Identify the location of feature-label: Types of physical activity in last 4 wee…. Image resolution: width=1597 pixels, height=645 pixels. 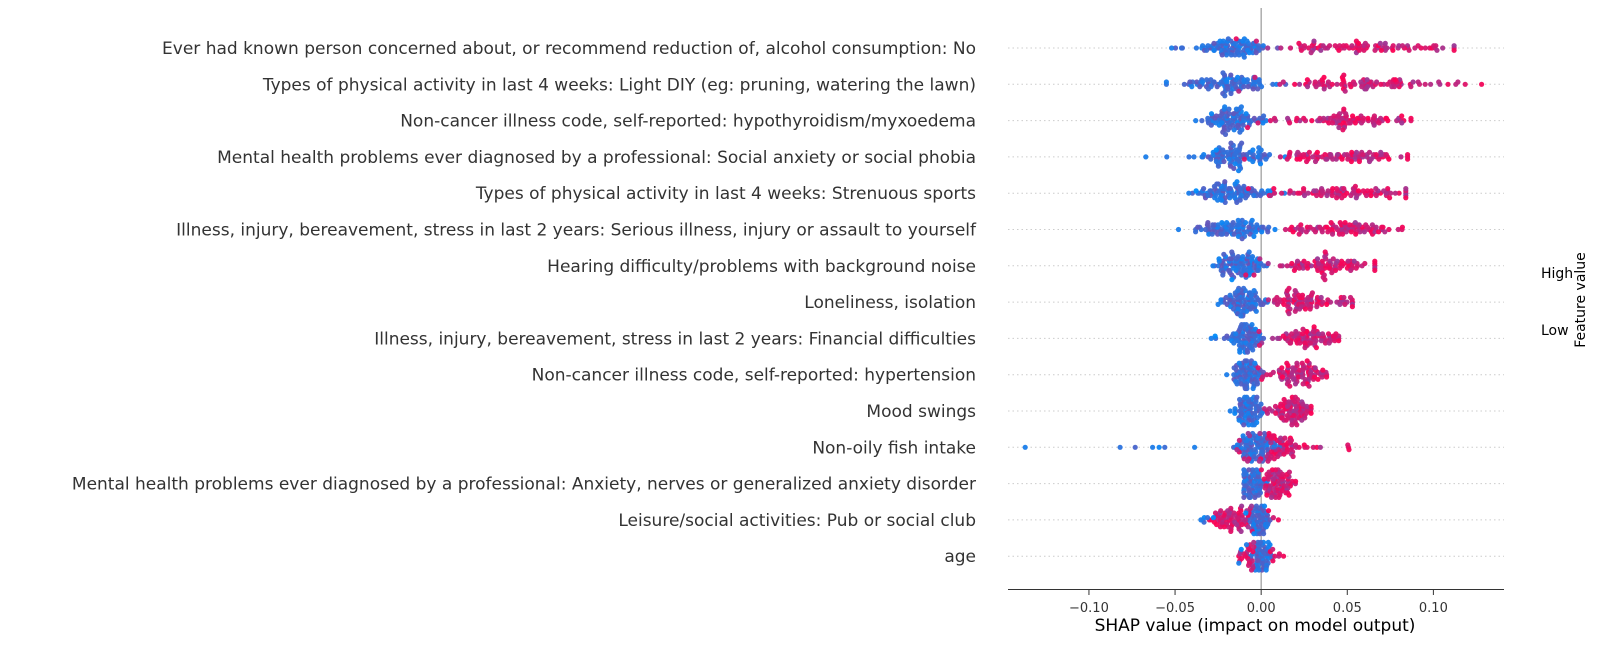
(725, 194).